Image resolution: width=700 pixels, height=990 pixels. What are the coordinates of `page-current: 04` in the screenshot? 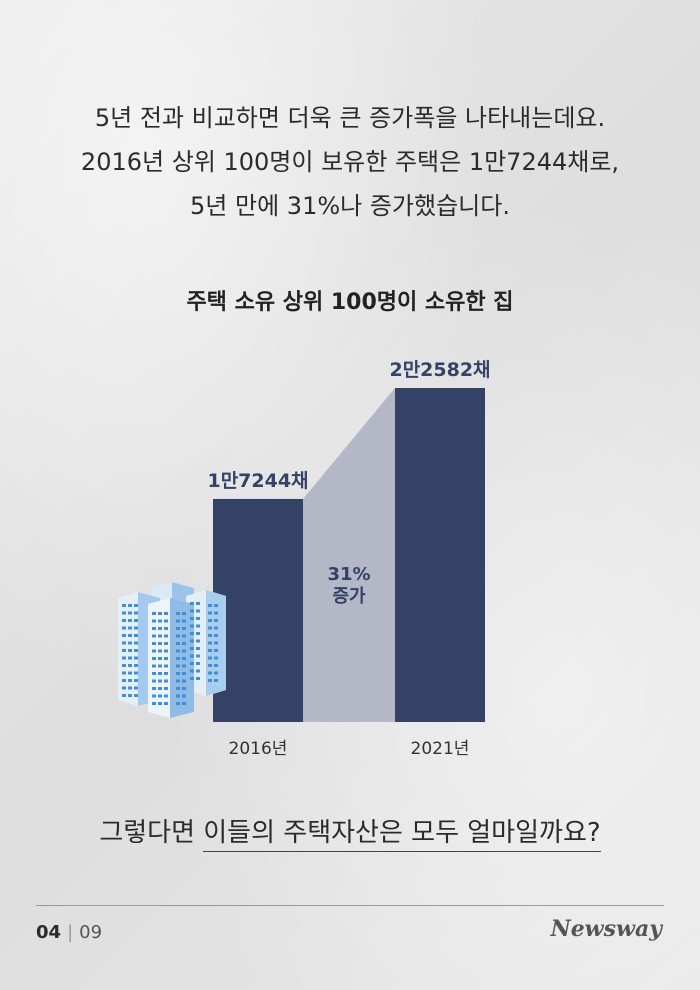 It's located at (49, 932).